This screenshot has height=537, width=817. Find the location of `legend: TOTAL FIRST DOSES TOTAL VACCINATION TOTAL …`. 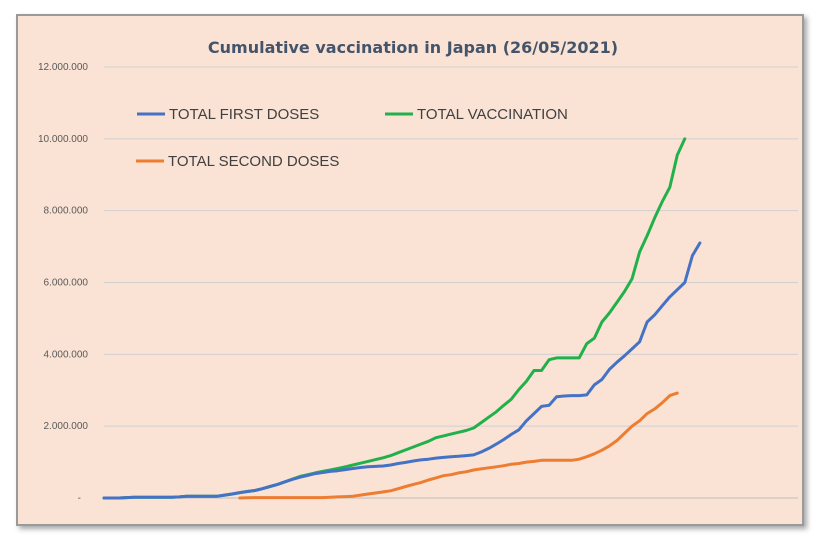

legend: TOTAL FIRST DOSES TOTAL VACCINATION TOTAL … is located at coordinates (352, 138).